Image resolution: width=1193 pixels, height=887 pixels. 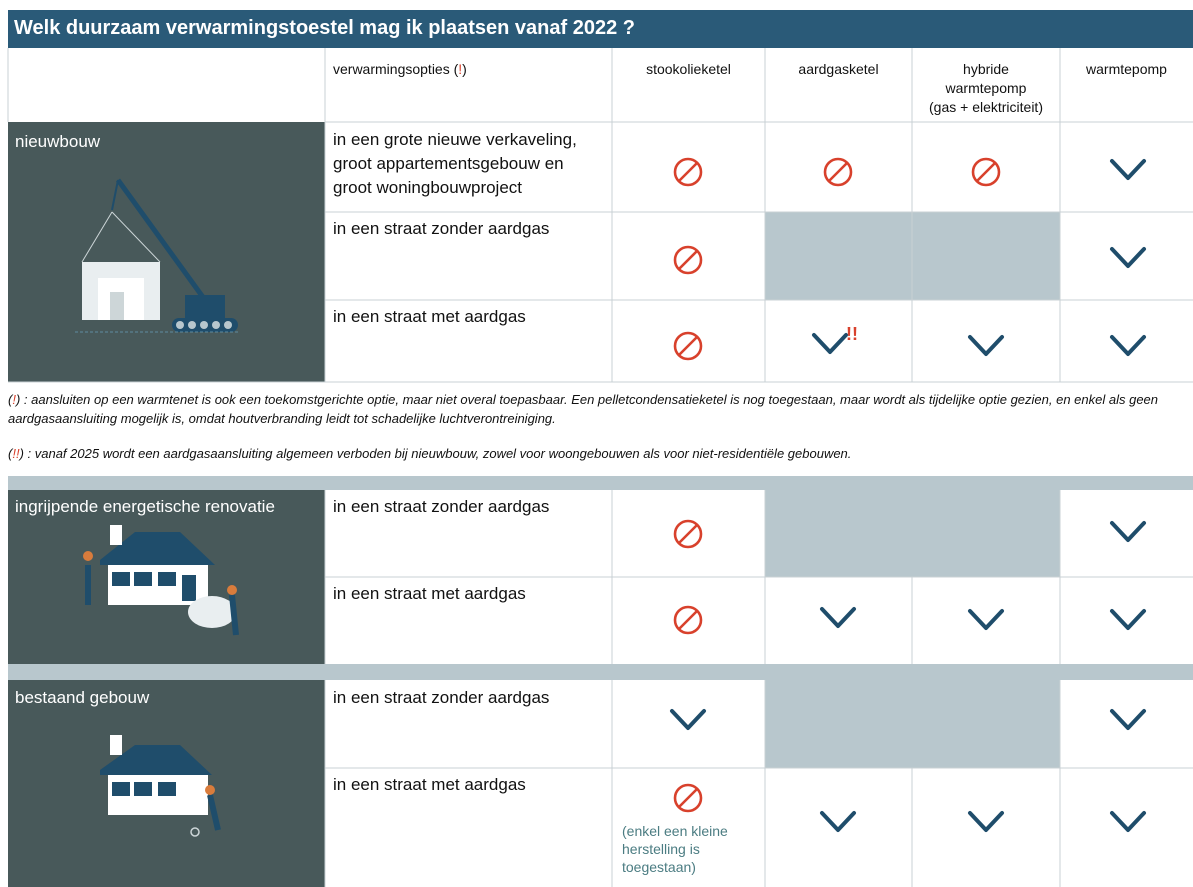 What do you see at coordinates (58, 141) in the screenshot?
I see `section-label: nieuwbouw` at bounding box center [58, 141].